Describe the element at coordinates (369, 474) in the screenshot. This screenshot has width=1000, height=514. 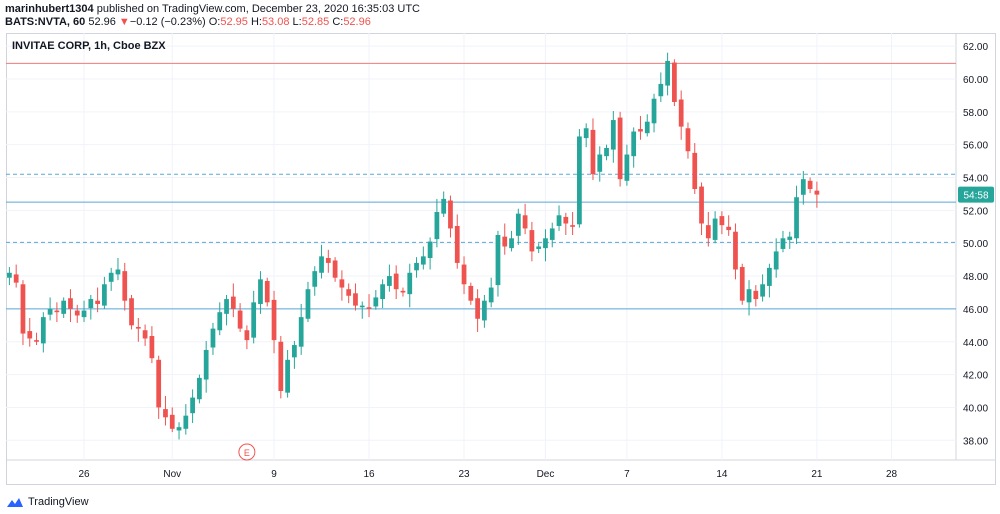
I see `time-tick-label: 16` at that location.